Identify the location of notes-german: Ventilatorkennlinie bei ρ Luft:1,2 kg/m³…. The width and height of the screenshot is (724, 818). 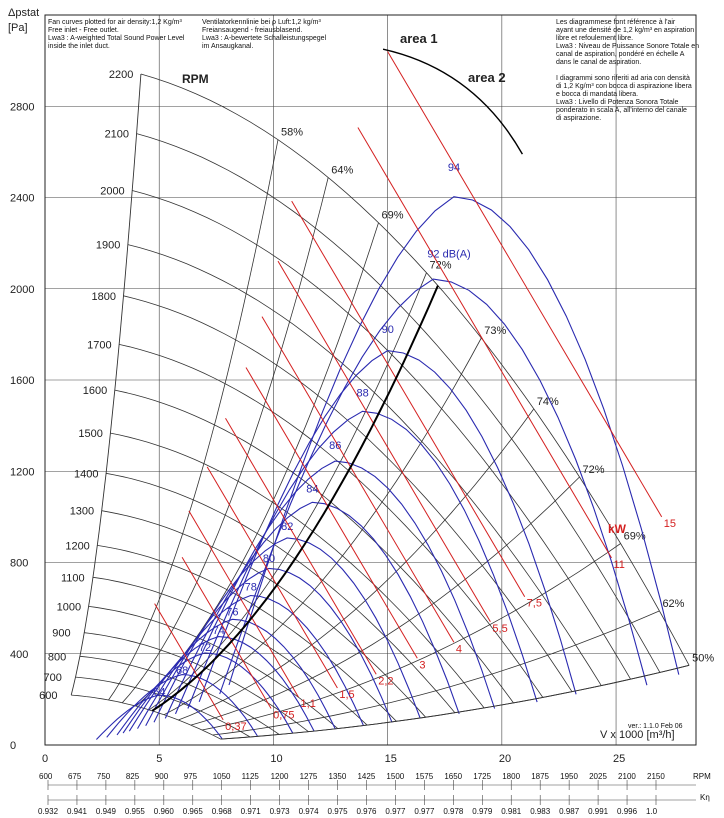
(264, 34).